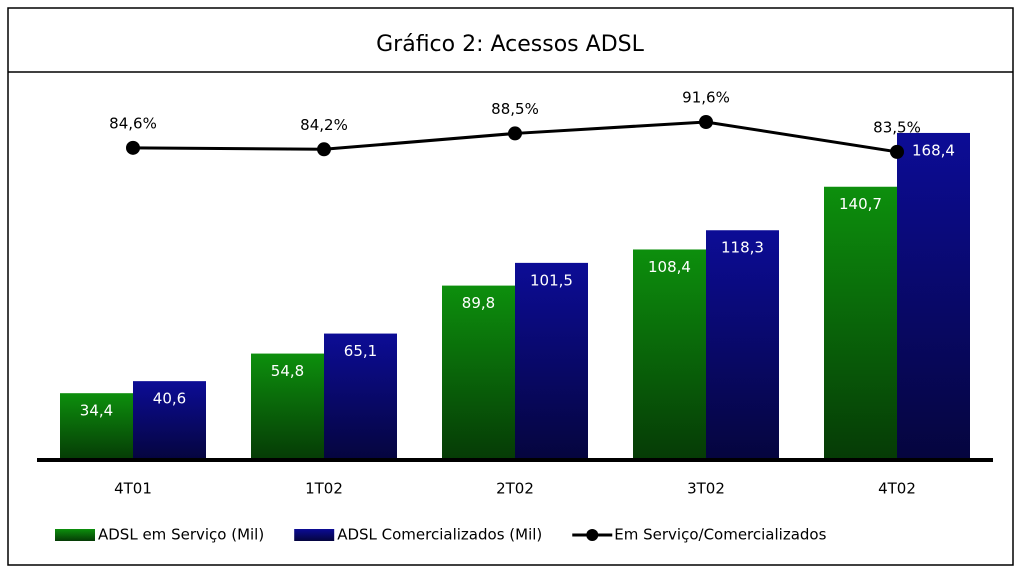 This screenshot has height=571, width=1021. What do you see at coordinates (706, 489) in the screenshot?
I see `x-tick-label: 3T02` at bounding box center [706, 489].